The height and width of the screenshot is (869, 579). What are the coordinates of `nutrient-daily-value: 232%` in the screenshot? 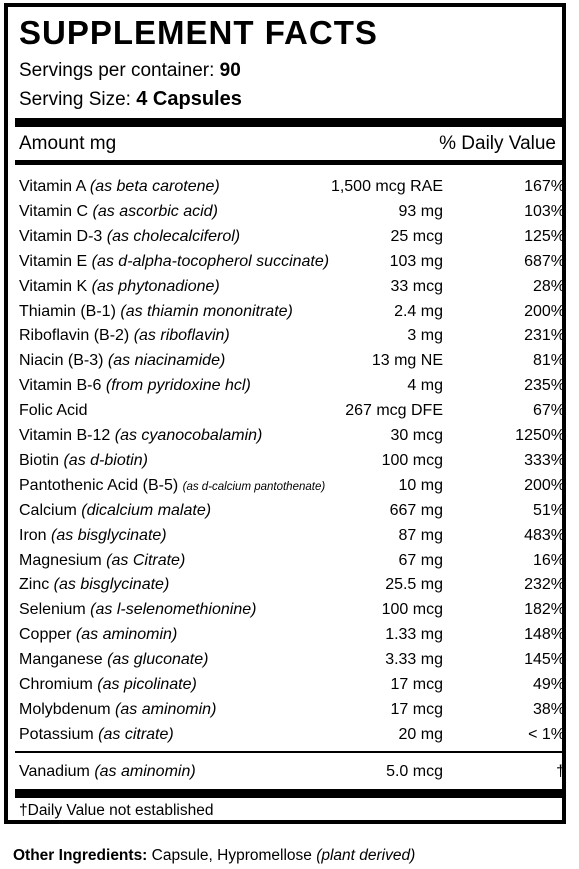 It's located at (544, 585).